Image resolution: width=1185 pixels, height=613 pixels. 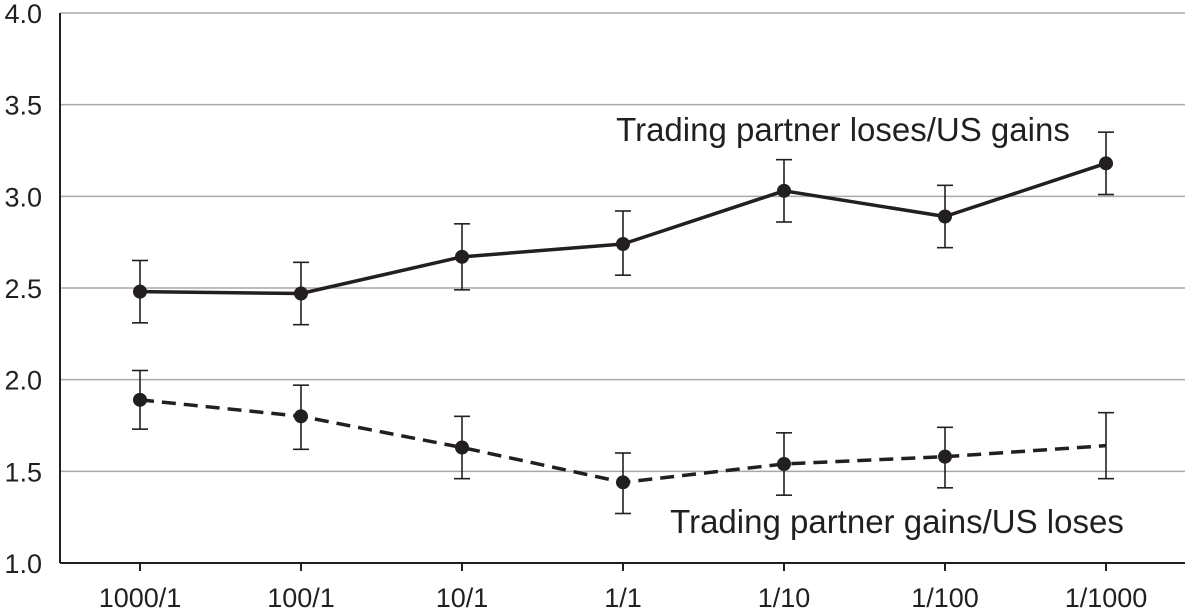 I want to click on annotation-lower-series: Trading partner gains/US loses, so click(x=897, y=521).